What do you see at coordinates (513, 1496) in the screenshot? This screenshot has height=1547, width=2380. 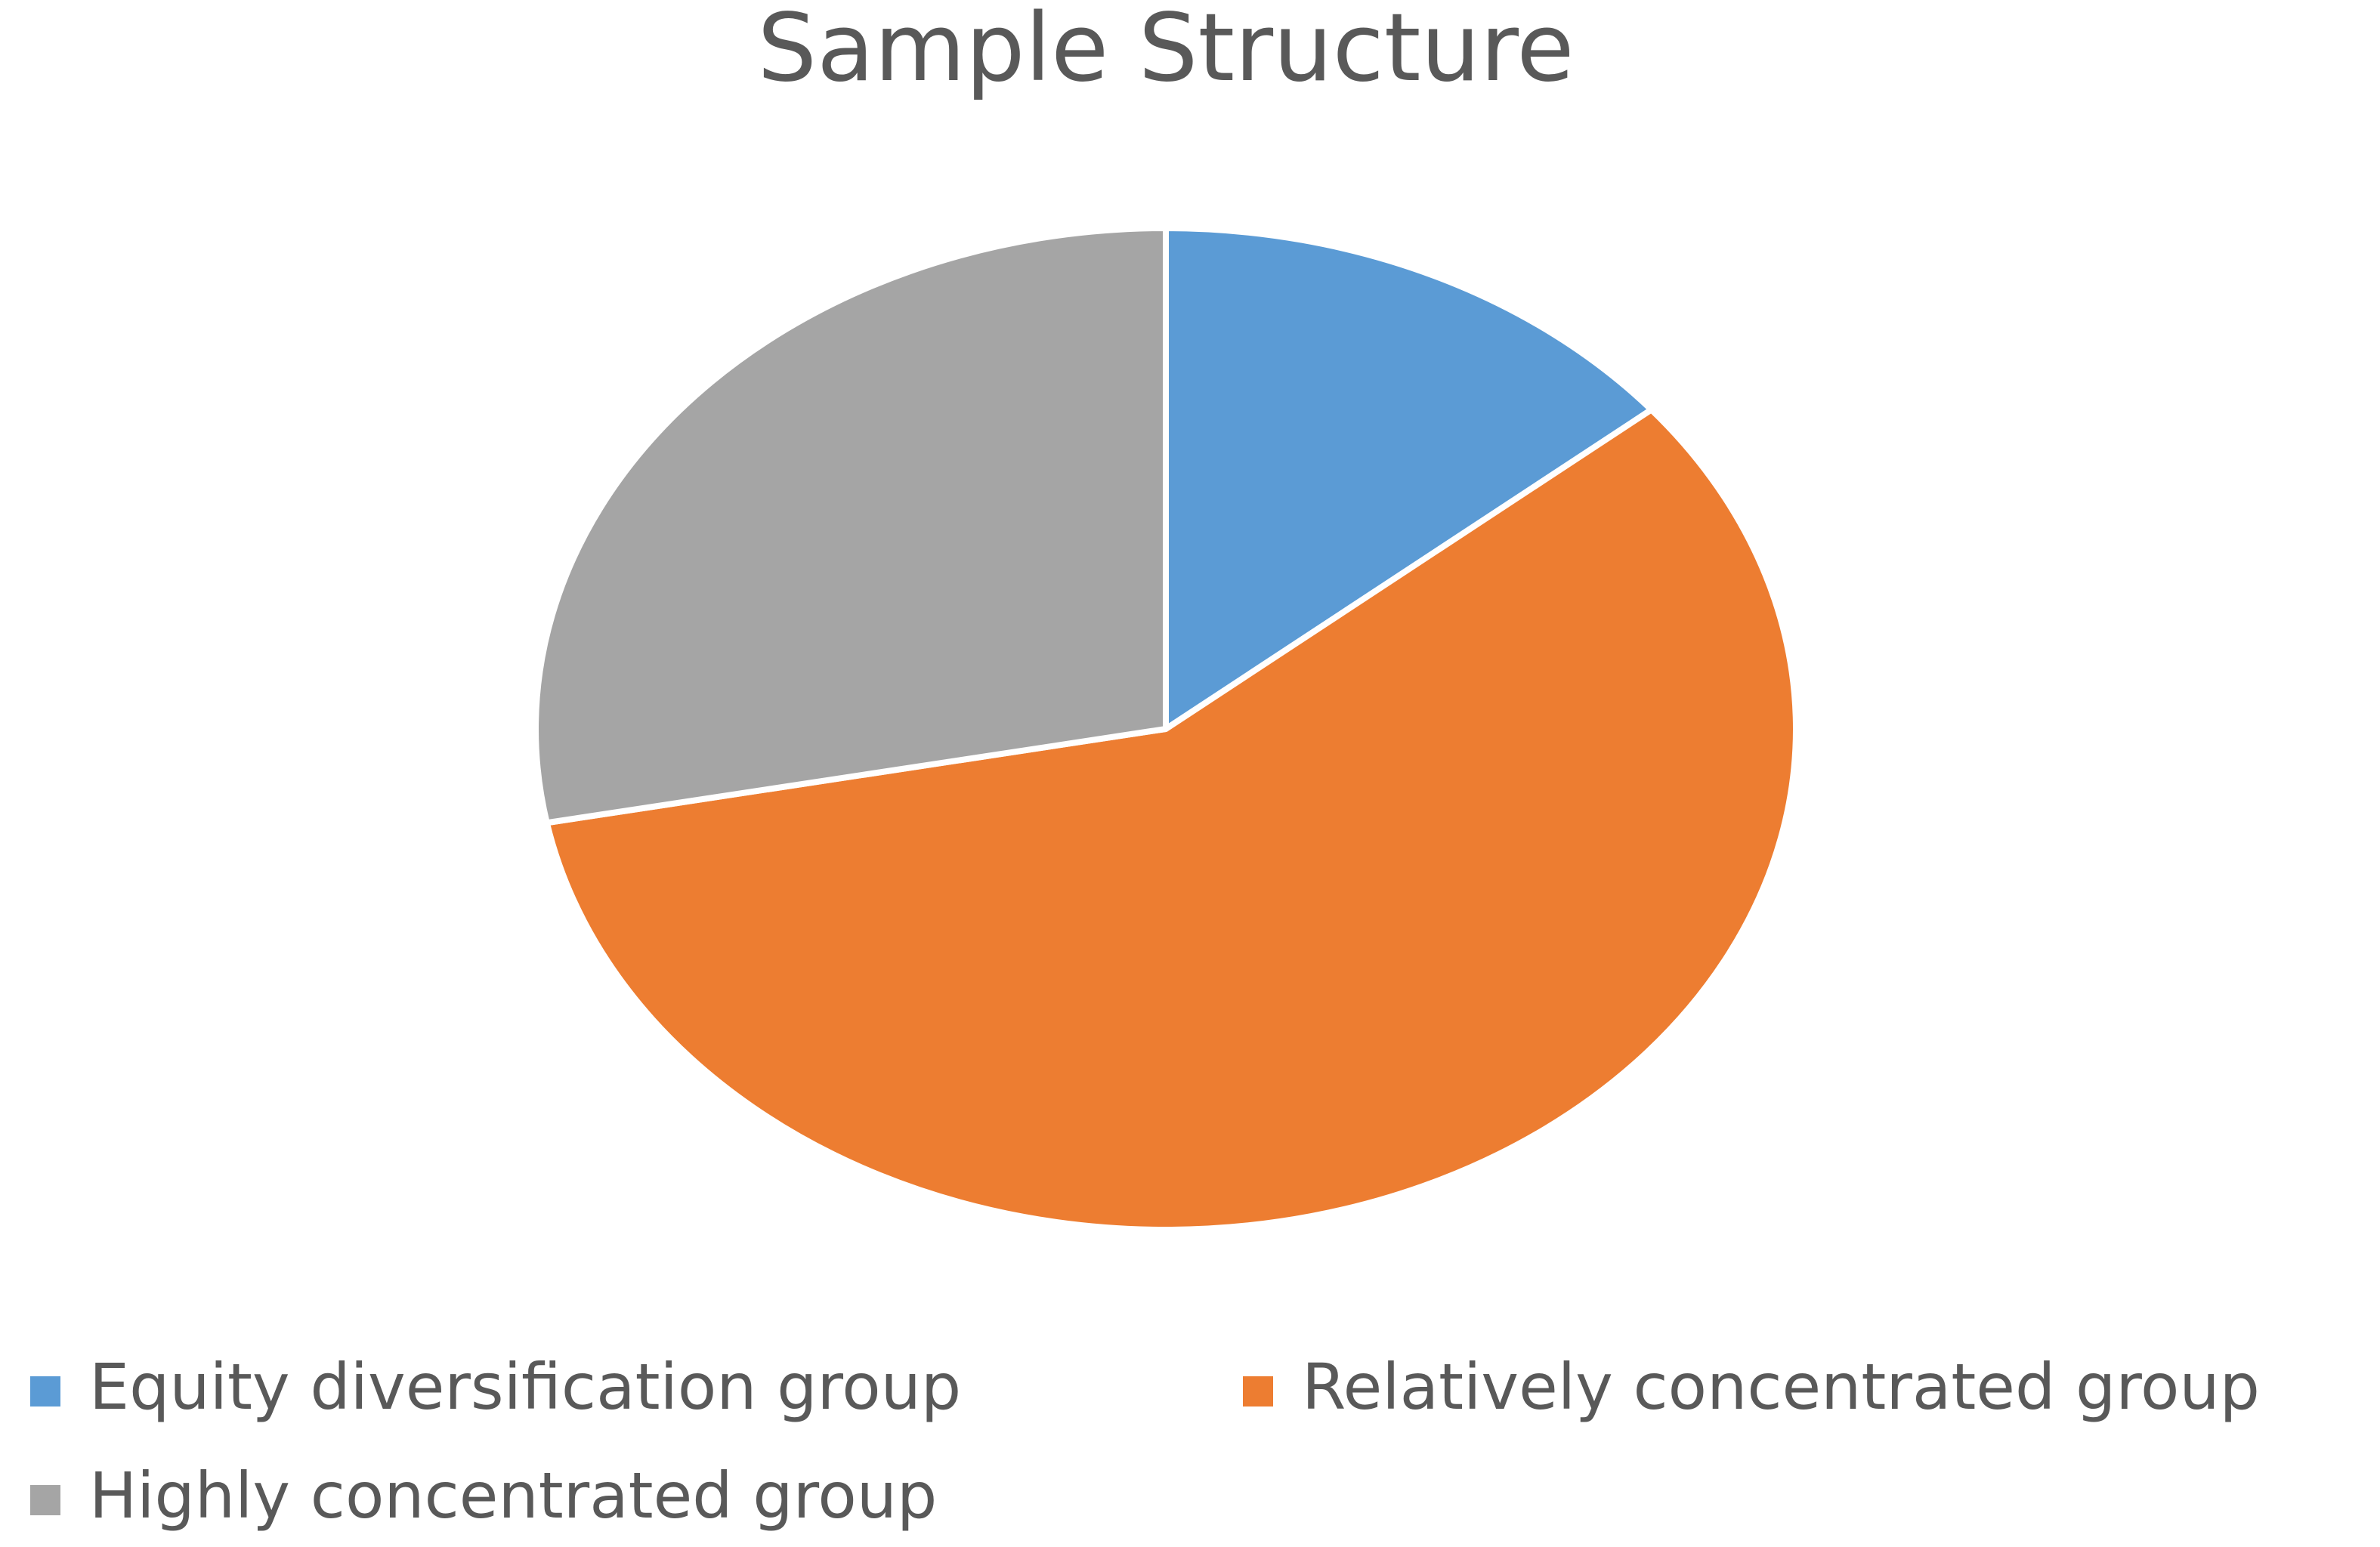 I see `legend-label: Highly concentrated group` at bounding box center [513, 1496].